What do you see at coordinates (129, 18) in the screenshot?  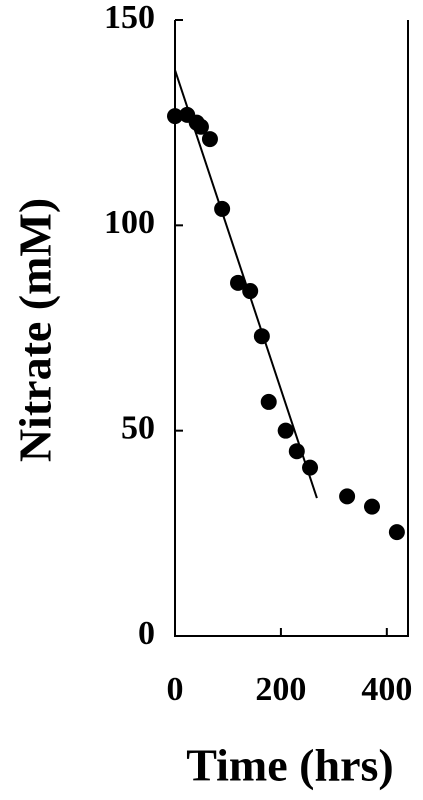 I see `y-tick-label: 150` at bounding box center [129, 18].